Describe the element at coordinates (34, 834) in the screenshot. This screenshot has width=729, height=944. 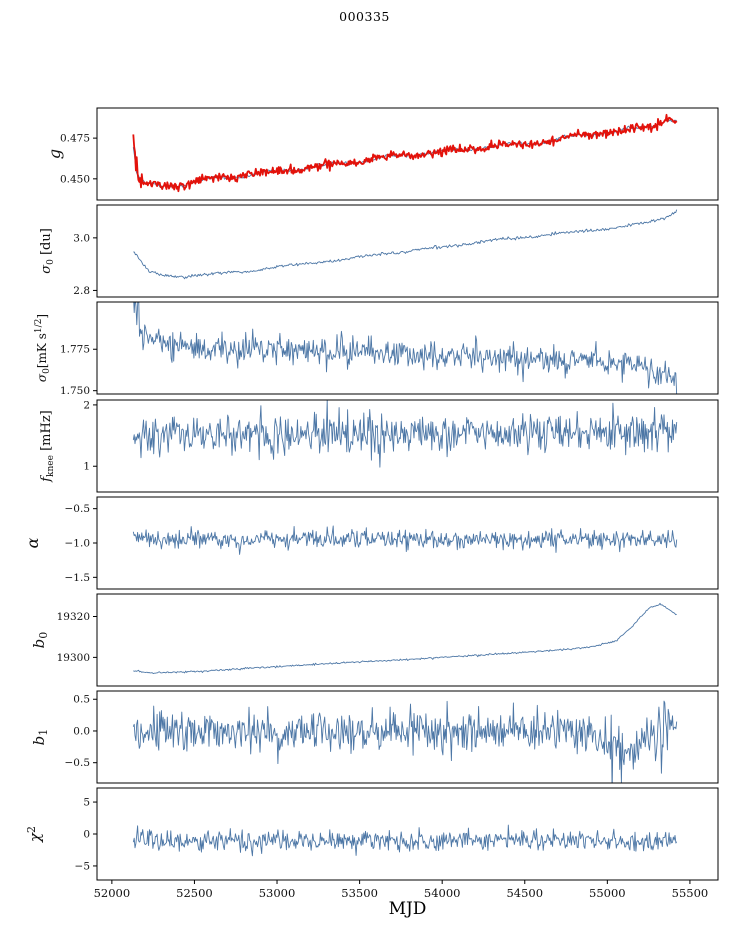
I see `y-axis-label: χ2` at that location.